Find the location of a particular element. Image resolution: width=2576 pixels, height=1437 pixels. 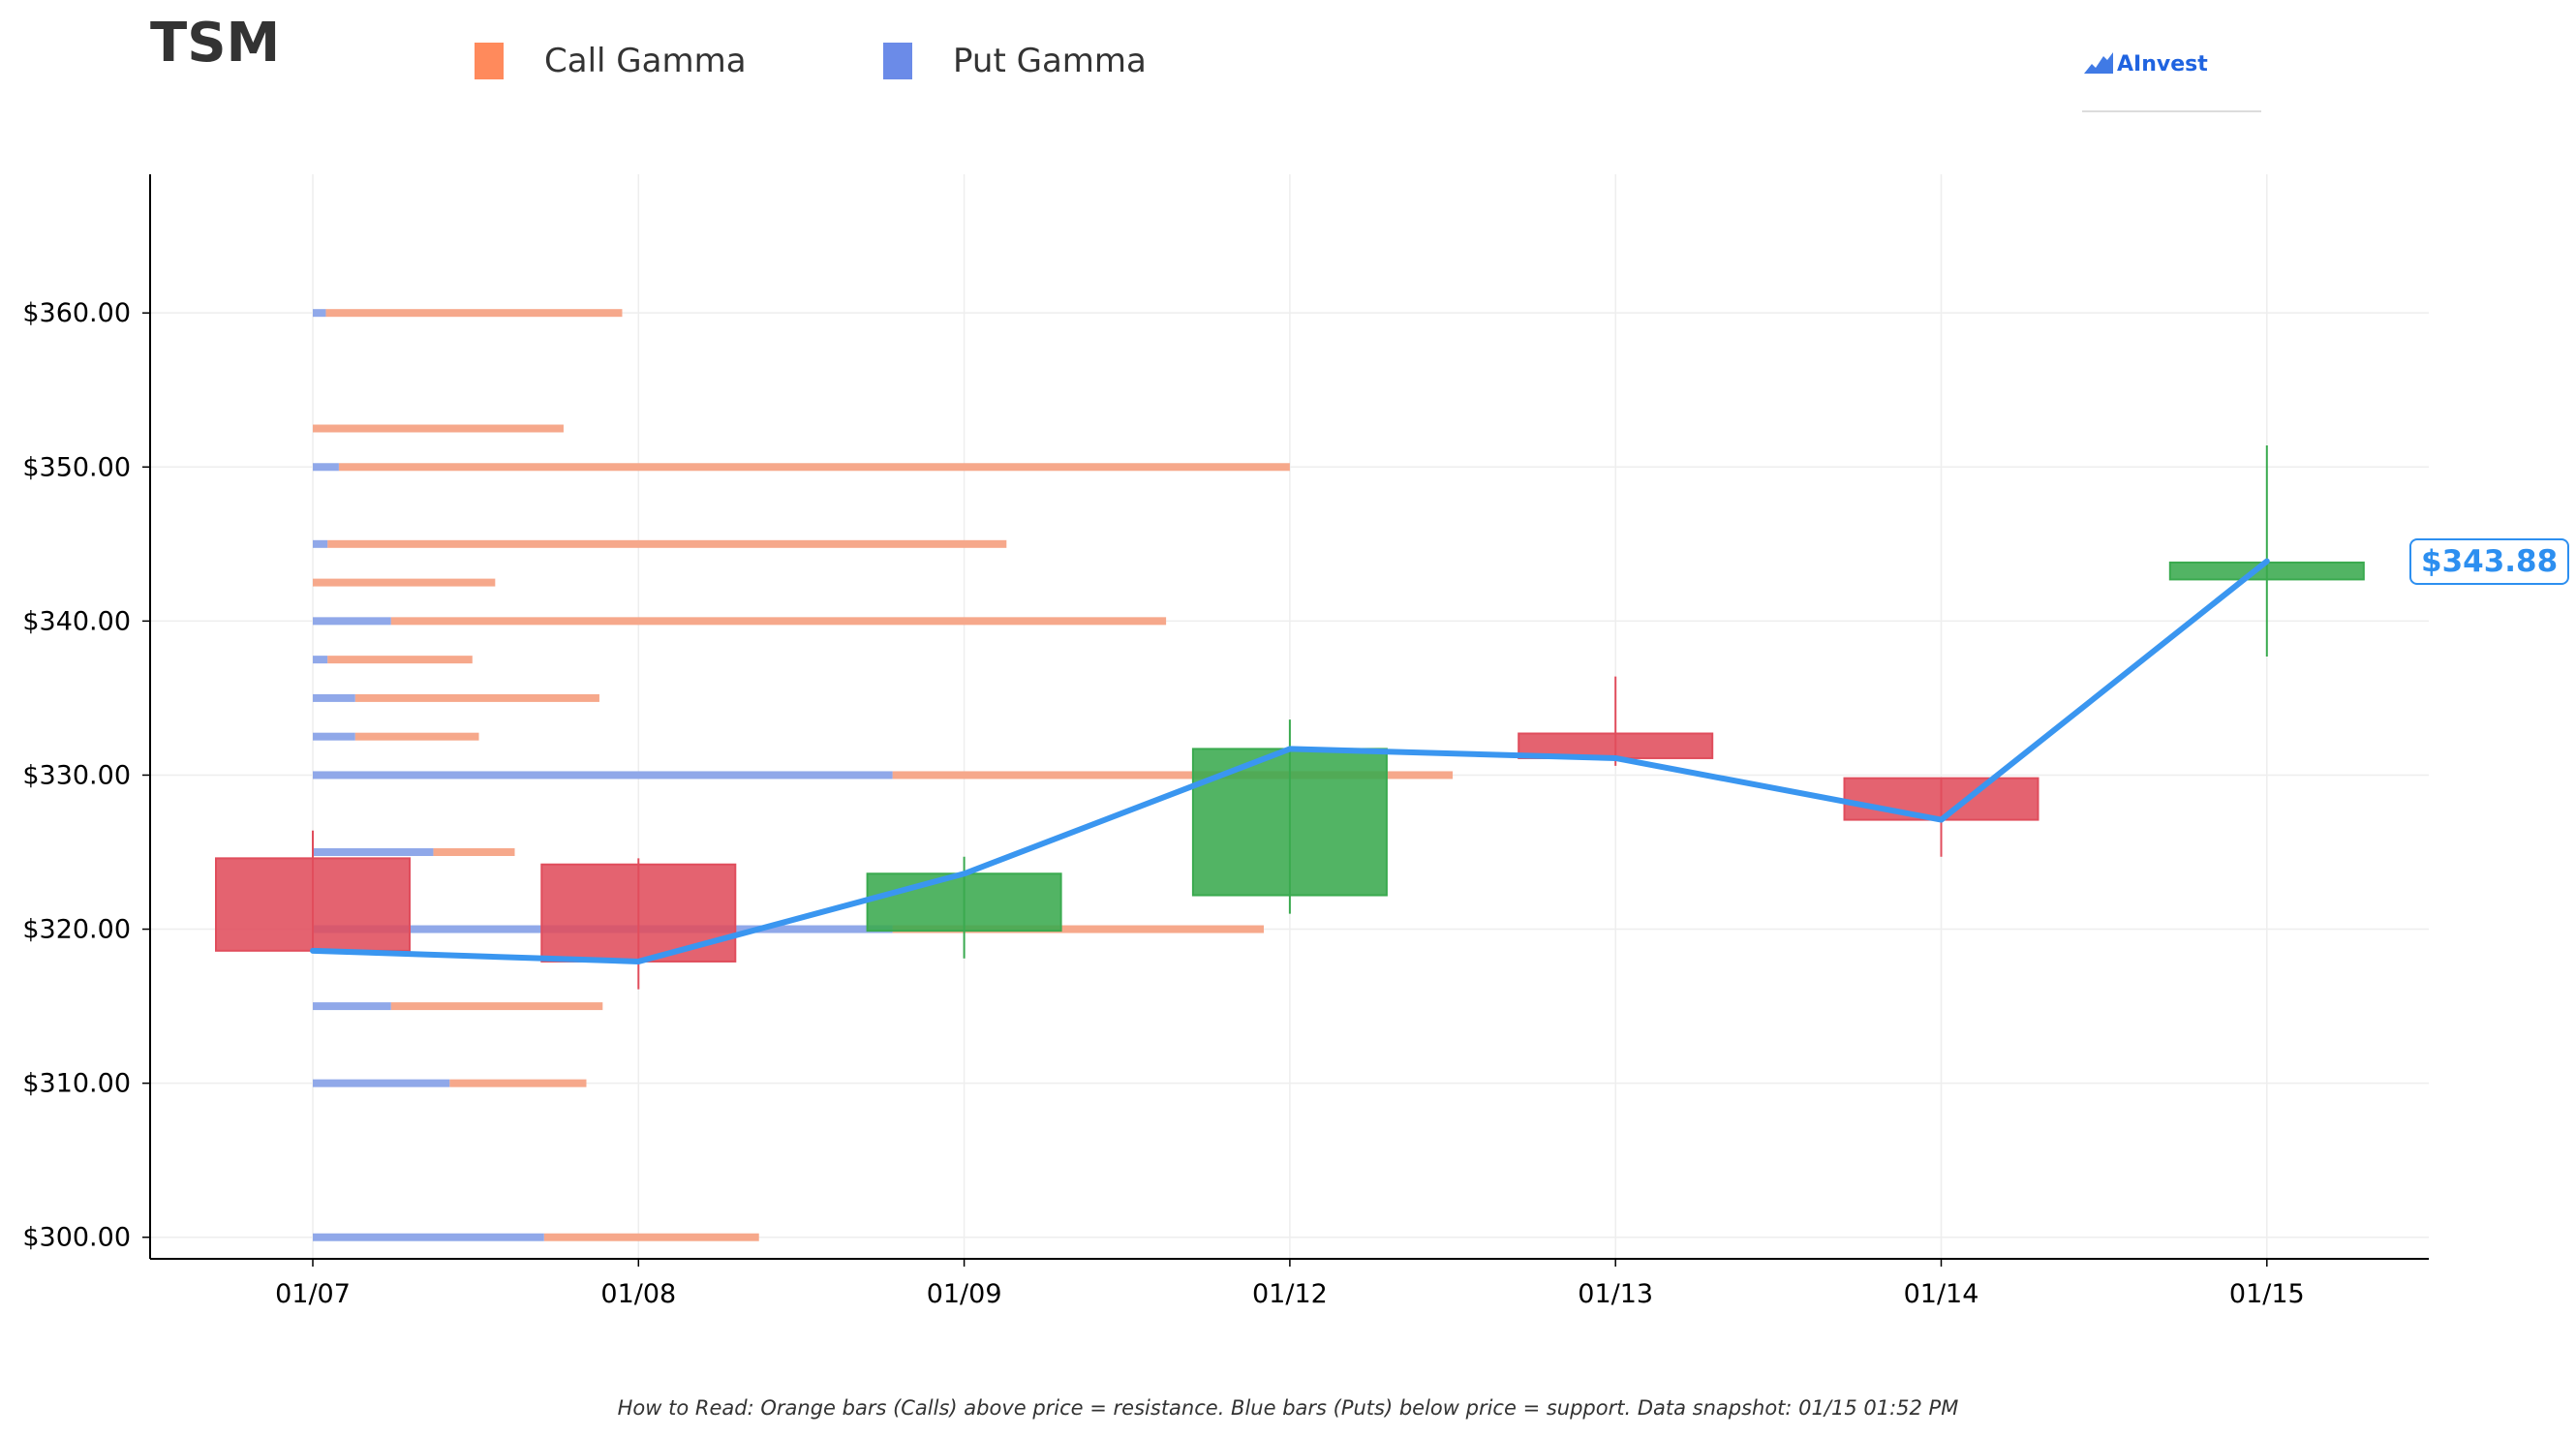

legend-put-gamma: Put Gamma is located at coordinates (1015, 61).